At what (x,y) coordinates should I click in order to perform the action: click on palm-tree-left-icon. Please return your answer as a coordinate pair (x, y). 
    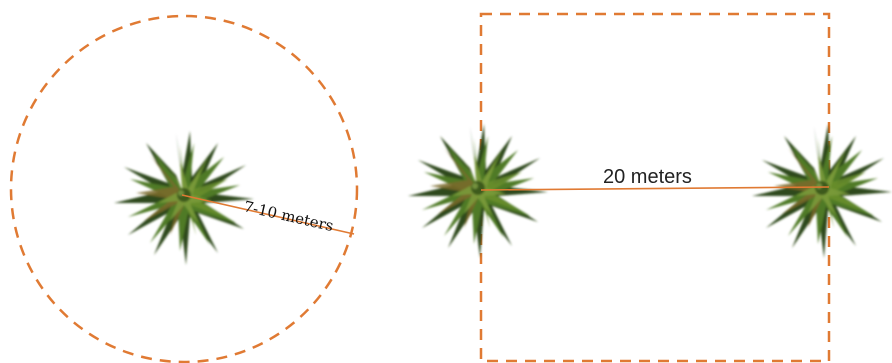
    Looking at the image, I should click on (478, 191).